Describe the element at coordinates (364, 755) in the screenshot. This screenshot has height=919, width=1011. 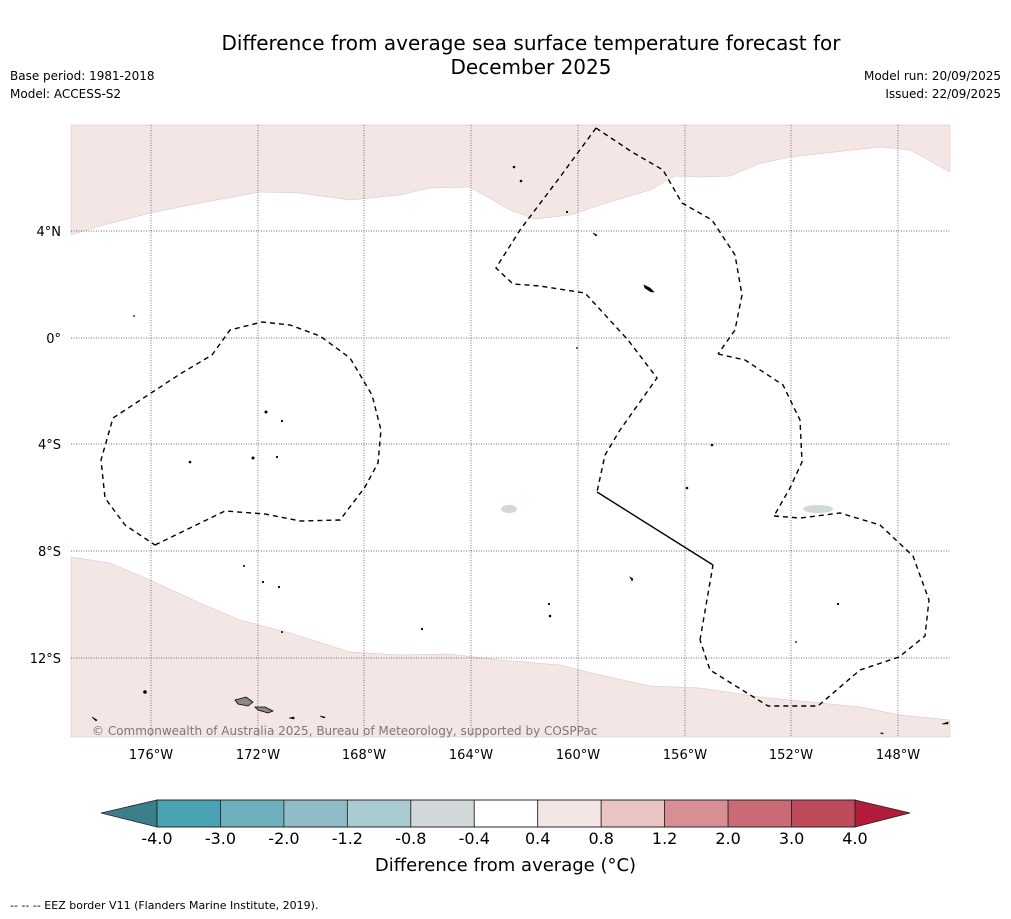
I see `lon-label-168w: 168°W` at that location.